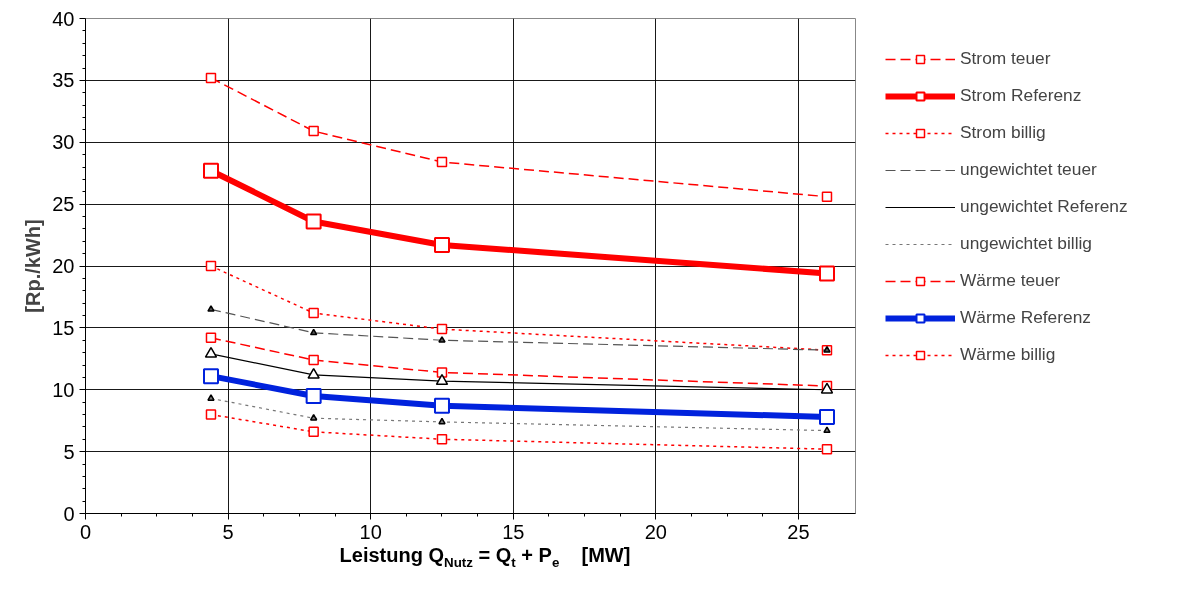 This screenshot has height=595, width=1200. Describe the element at coordinates (1010, 280) in the screenshot. I see `legend-label: Wärme teuer` at that location.